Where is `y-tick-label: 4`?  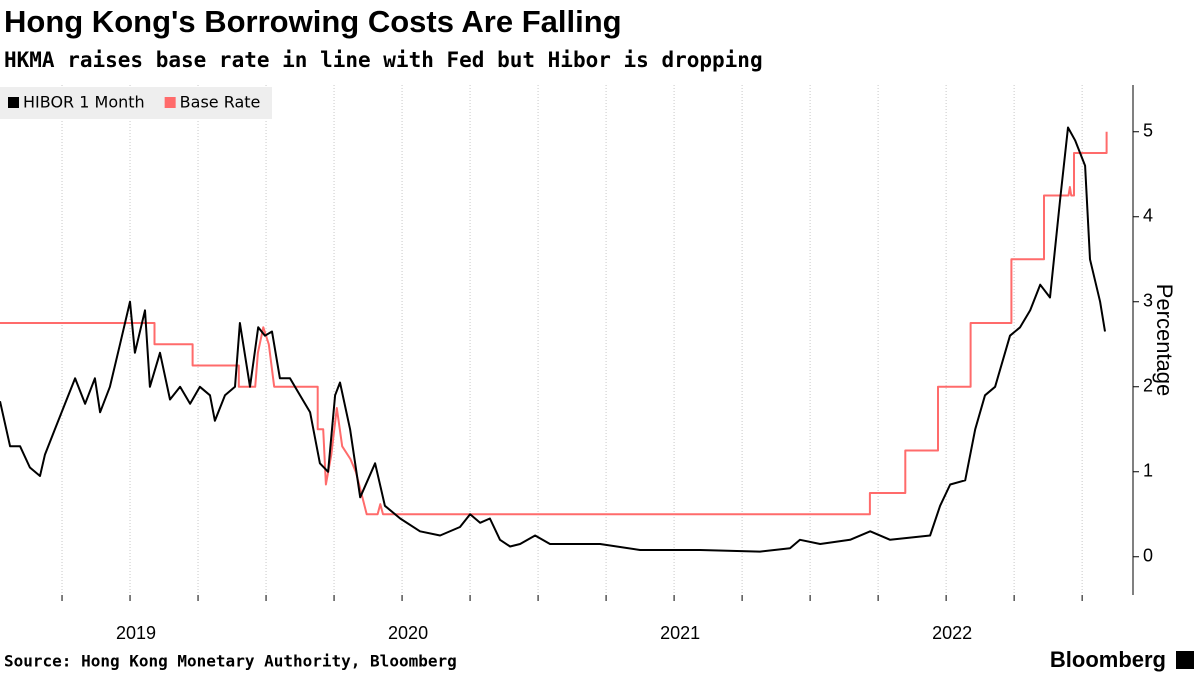 y-tick-label: 4 is located at coordinates (1148, 216).